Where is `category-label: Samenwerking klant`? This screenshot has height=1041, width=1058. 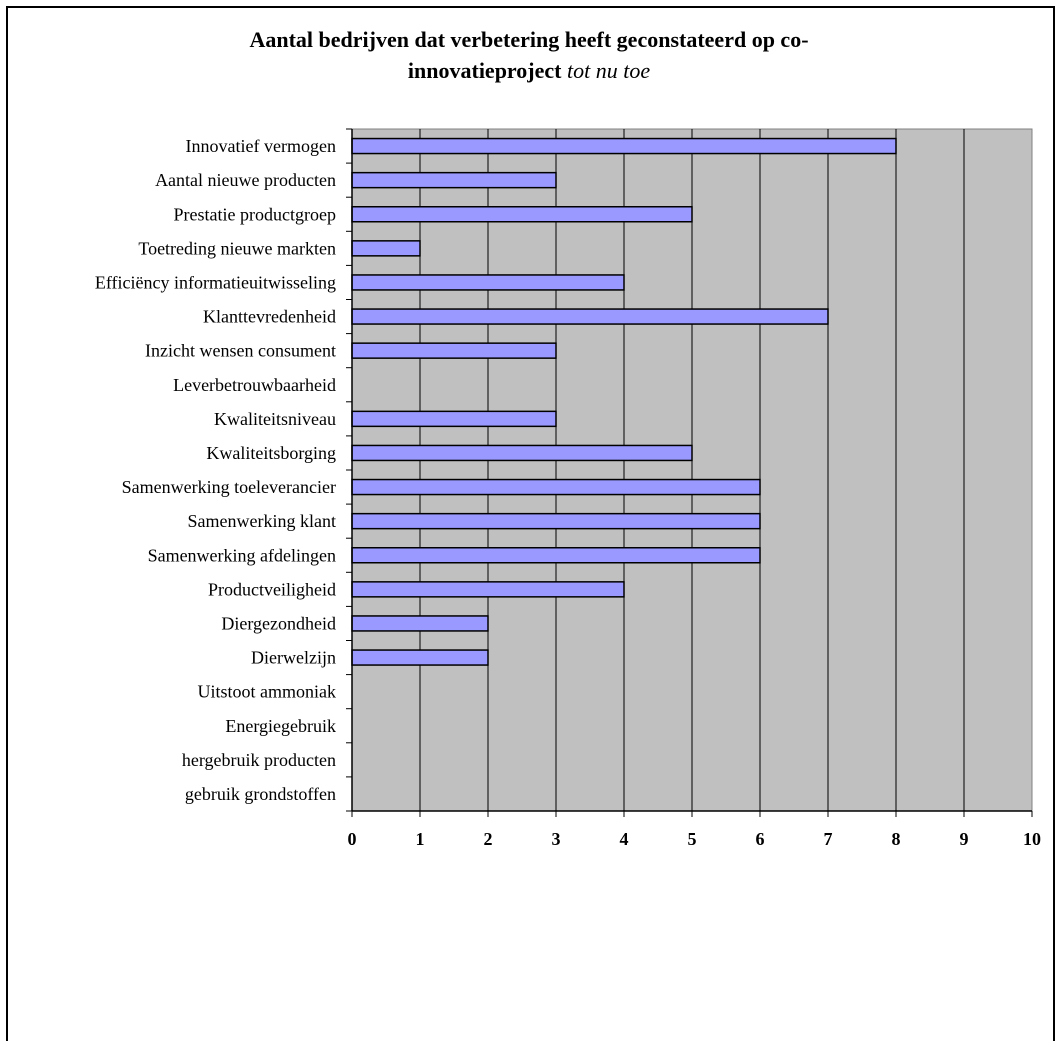
category-label: Samenwerking klant is located at coordinates (262, 521).